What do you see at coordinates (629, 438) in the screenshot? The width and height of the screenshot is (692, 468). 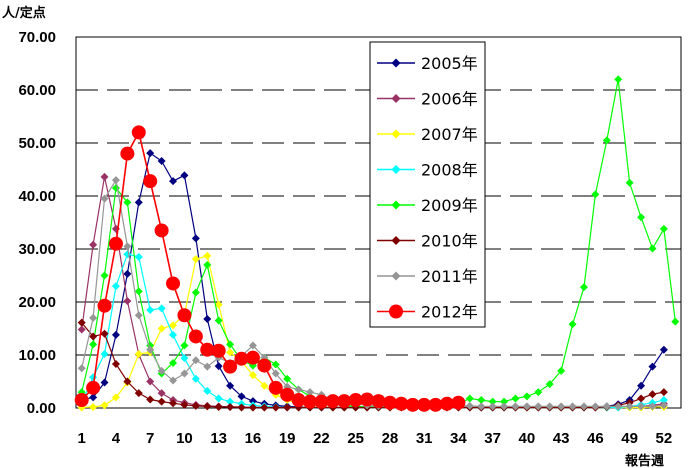 I see `x-tick-label: 49` at bounding box center [629, 438].